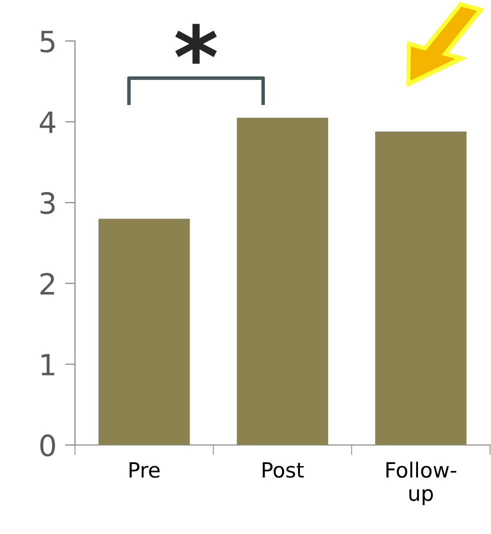 The image size is (491, 534). What do you see at coordinates (47, 283) in the screenshot?
I see `y-tick-label: 2` at bounding box center [47, 283].